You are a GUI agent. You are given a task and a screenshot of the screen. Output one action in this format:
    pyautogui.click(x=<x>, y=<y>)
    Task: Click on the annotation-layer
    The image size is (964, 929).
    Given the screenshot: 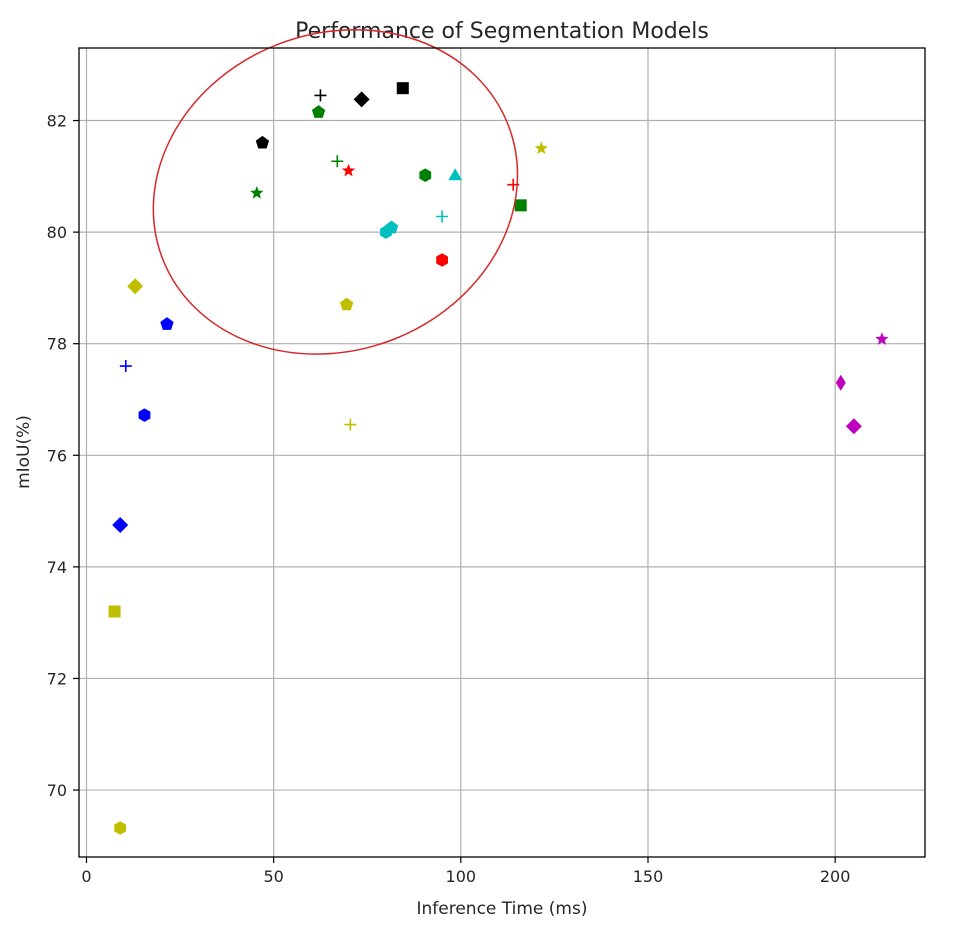 What is the action you would take?
    pyautogui.click(x=335, y=192)
    